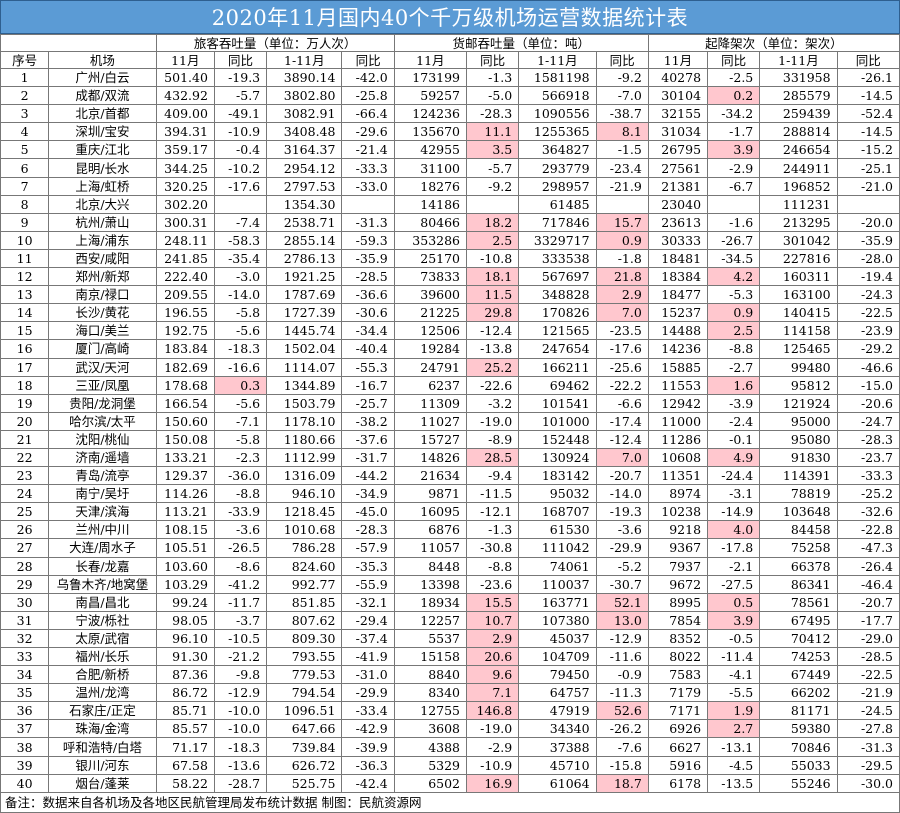 The image size is (900, 813). What do you see at coordinates (557, 60) in the screenshot?
I see `cargo-ytd-header: 1-11月` at bounding box center [557, 60].